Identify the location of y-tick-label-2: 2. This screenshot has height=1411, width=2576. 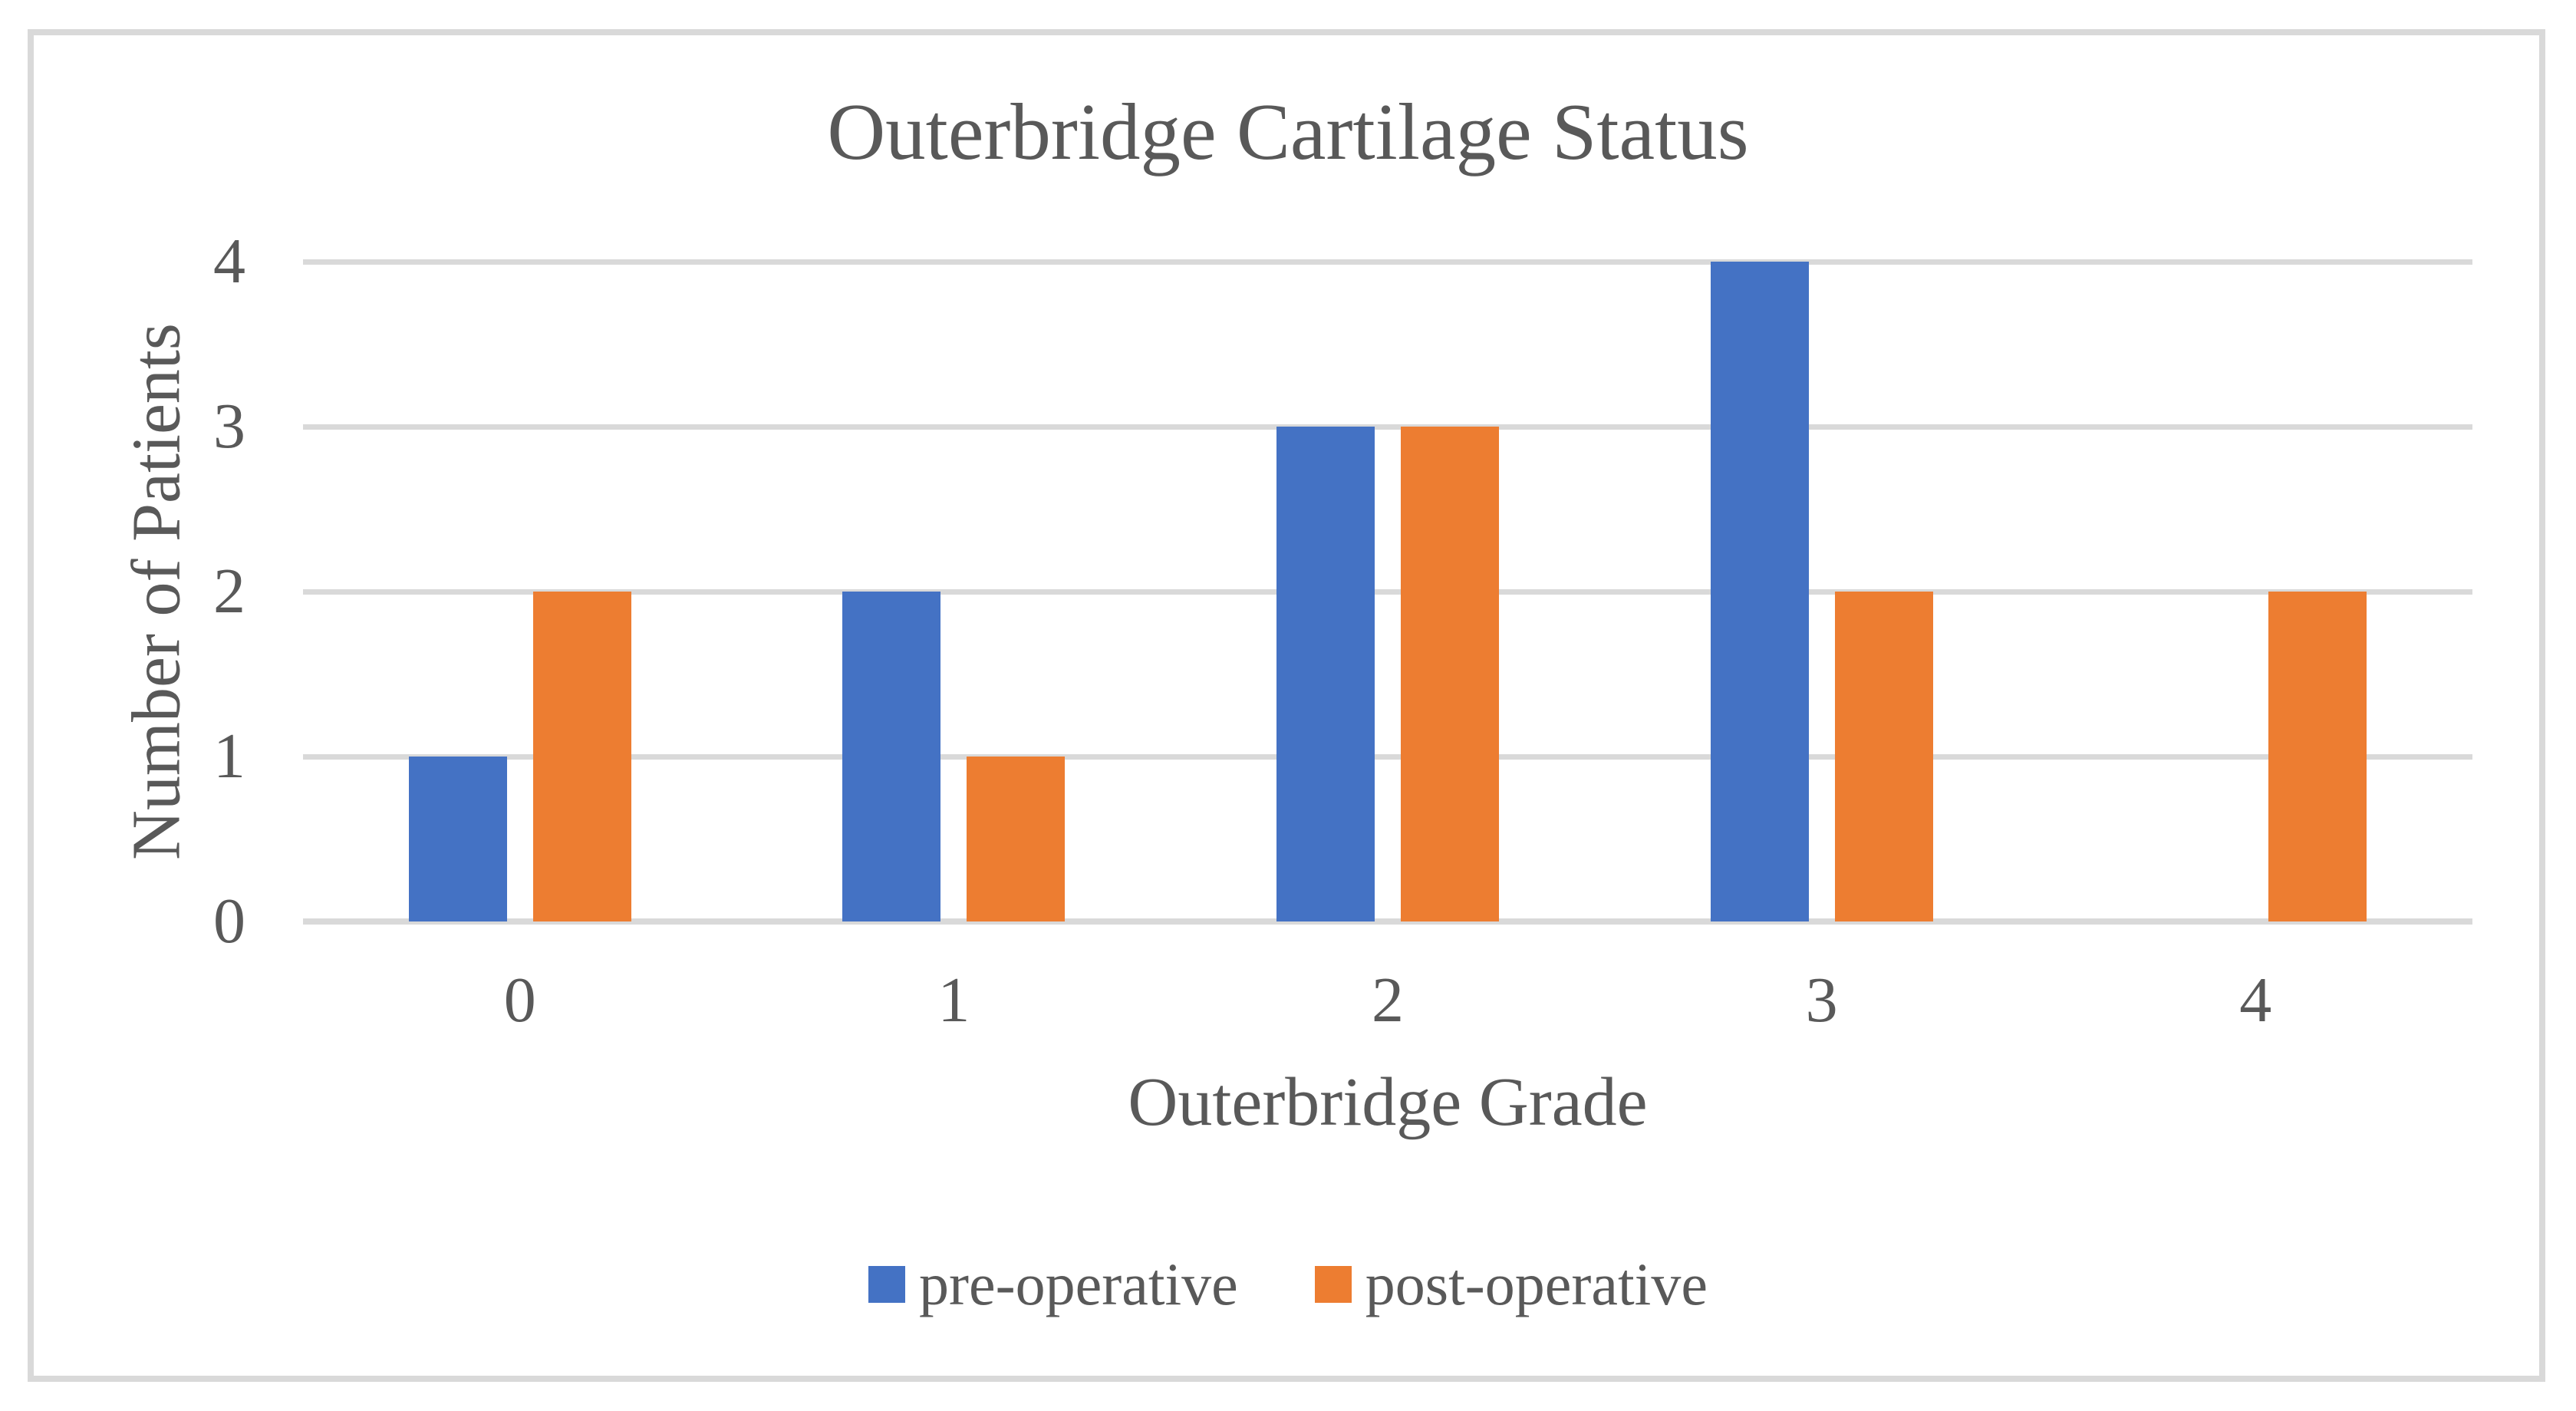
(229, 591).